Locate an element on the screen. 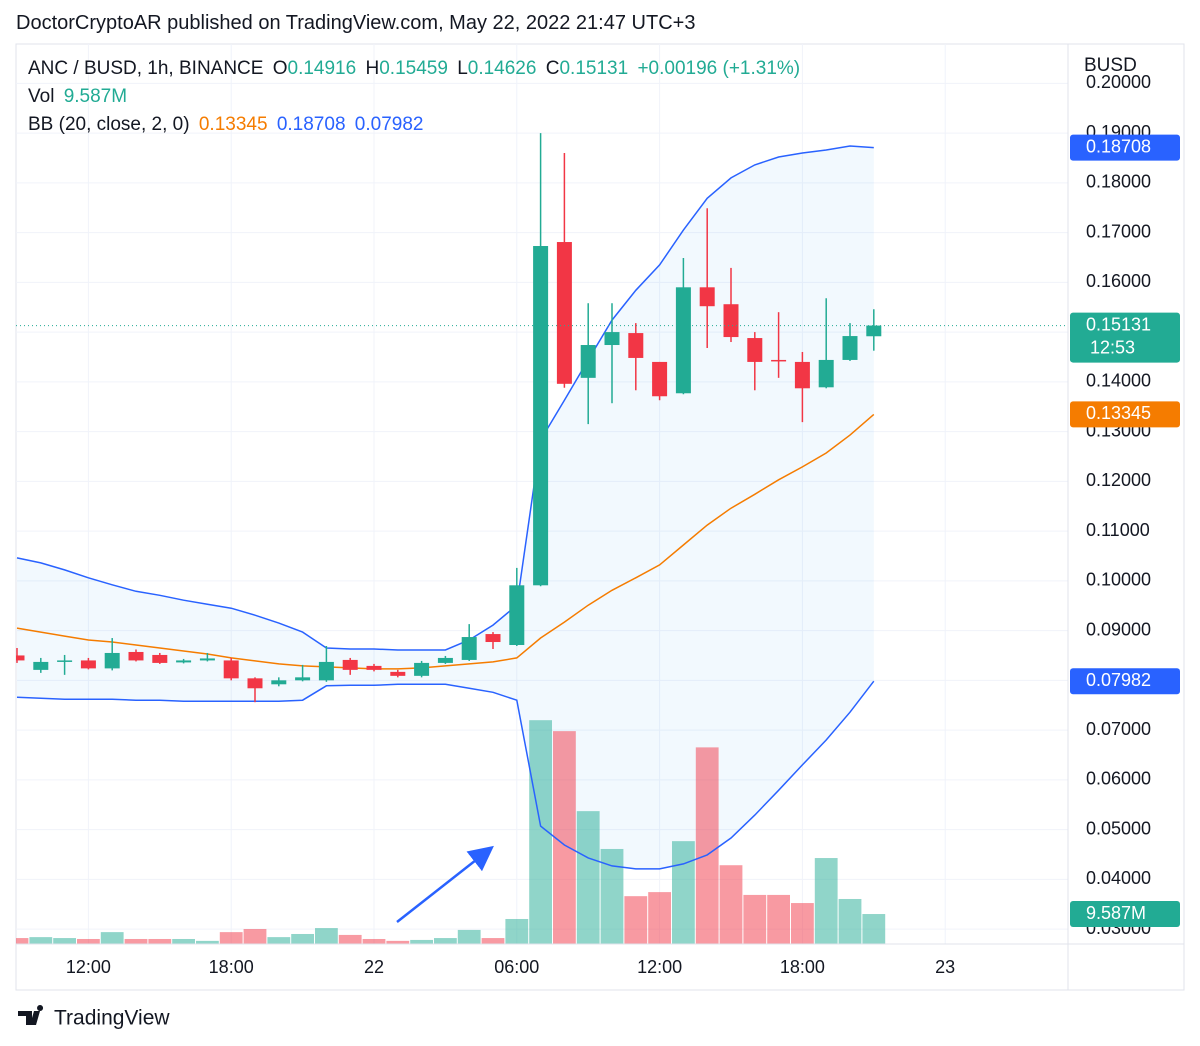 The width and height of the screenshot is (1200, 1046). annotation-arrow is located at coordinates (445, 884).